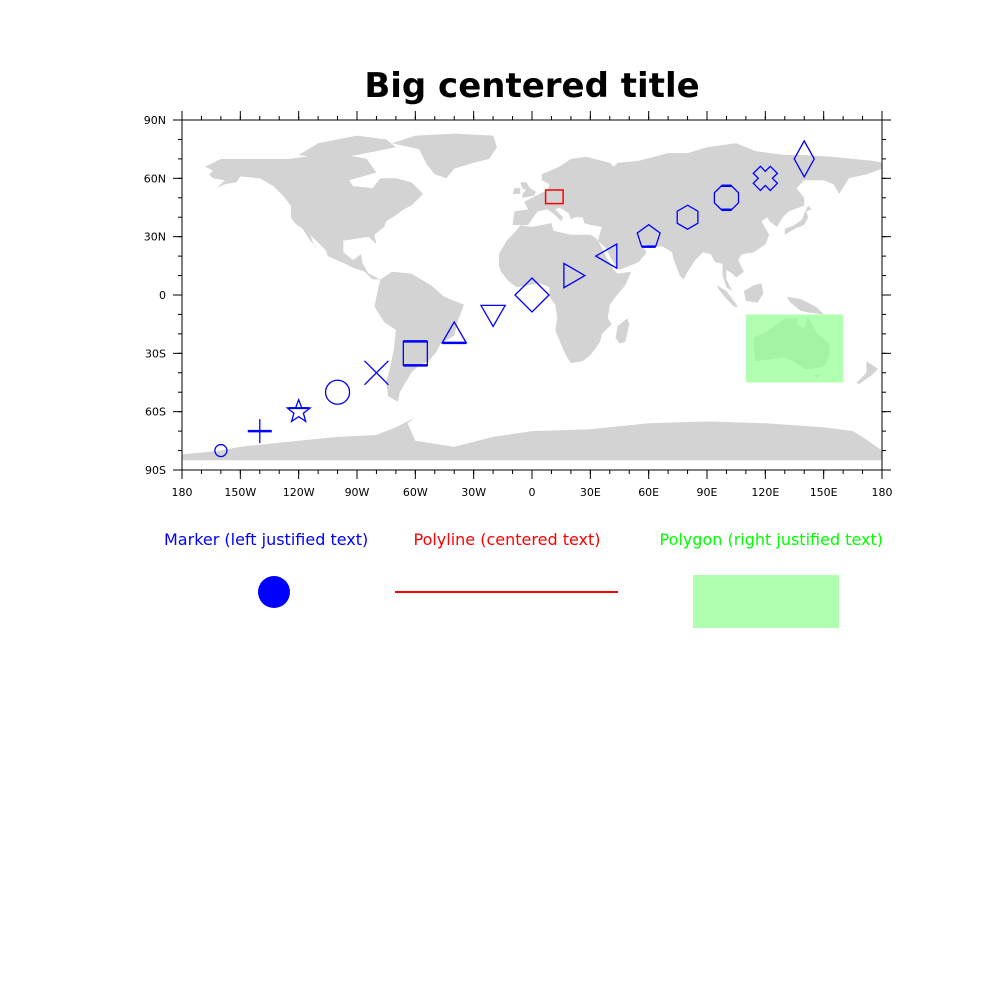  Describe the element at coordinates (804, 159) in the screenshot. I see `marker-thin-diamond` at that location.